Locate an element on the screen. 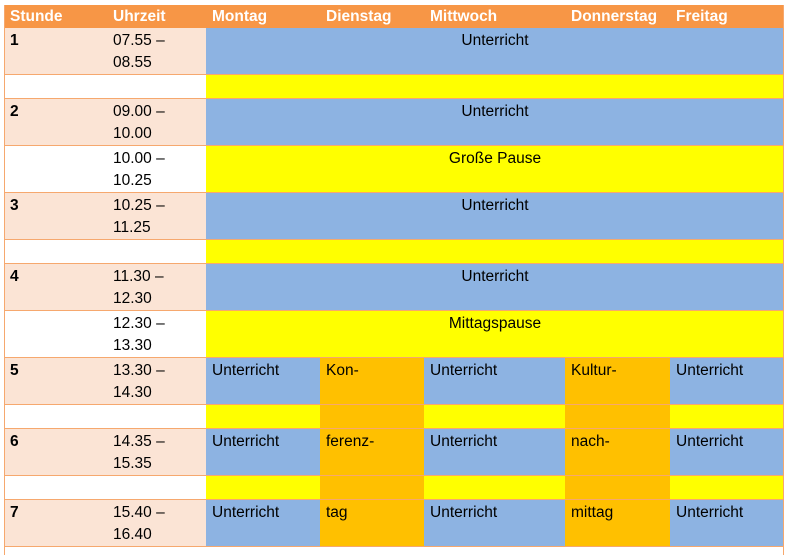 Image resolution: width=788 pixels, height=559 pixels. cell-donnerstag: nach- is located at coordinates (617, 452).